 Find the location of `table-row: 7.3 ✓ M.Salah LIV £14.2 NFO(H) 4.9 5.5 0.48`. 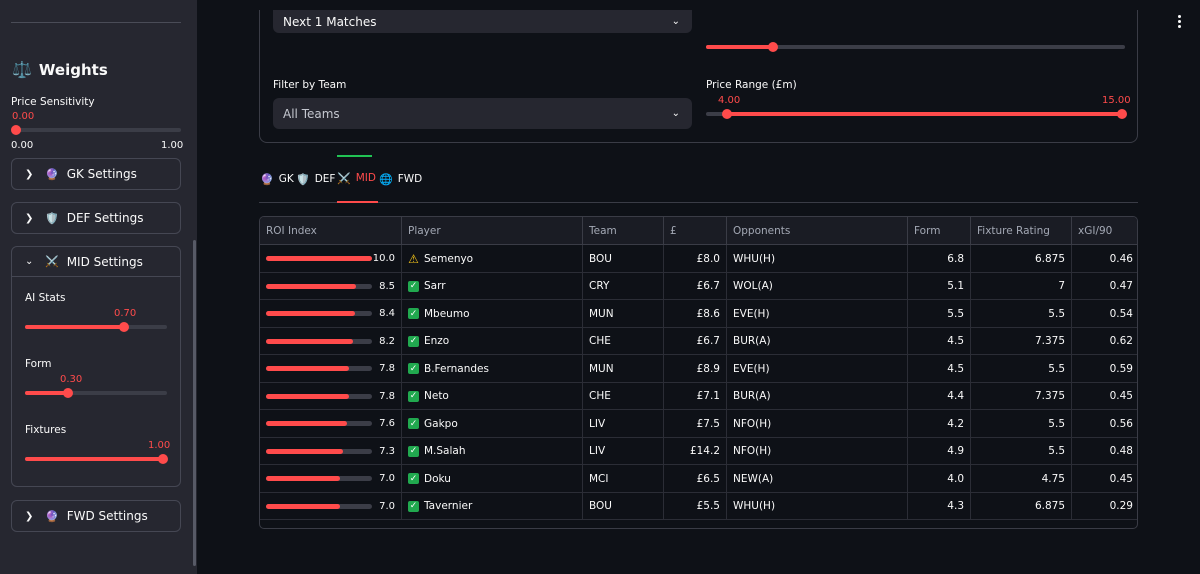

table-row: 7.3 ✓ M.Salah LIV £14.2 NFO(H) 4.9 5.5 0.48 is located at coordinates (698, 451).